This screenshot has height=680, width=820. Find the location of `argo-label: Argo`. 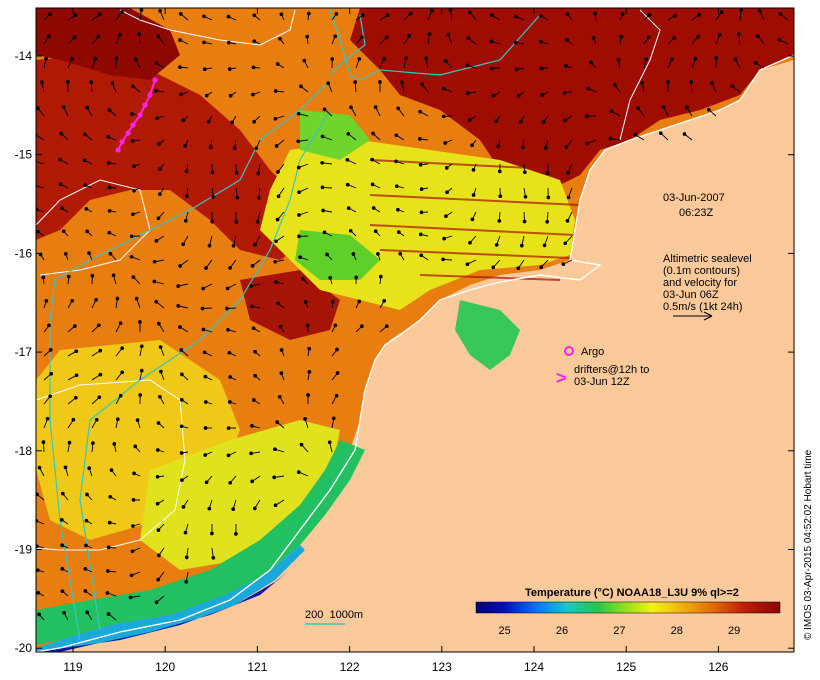

argo-label: Argo is located at coordinates (592, 352).